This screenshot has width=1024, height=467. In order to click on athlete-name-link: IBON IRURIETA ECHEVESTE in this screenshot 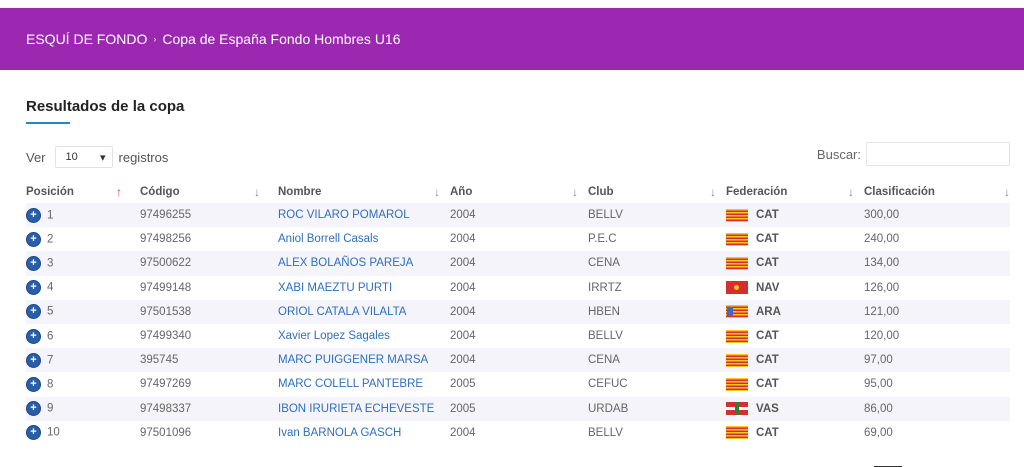, I will do `click(356, 408)`.